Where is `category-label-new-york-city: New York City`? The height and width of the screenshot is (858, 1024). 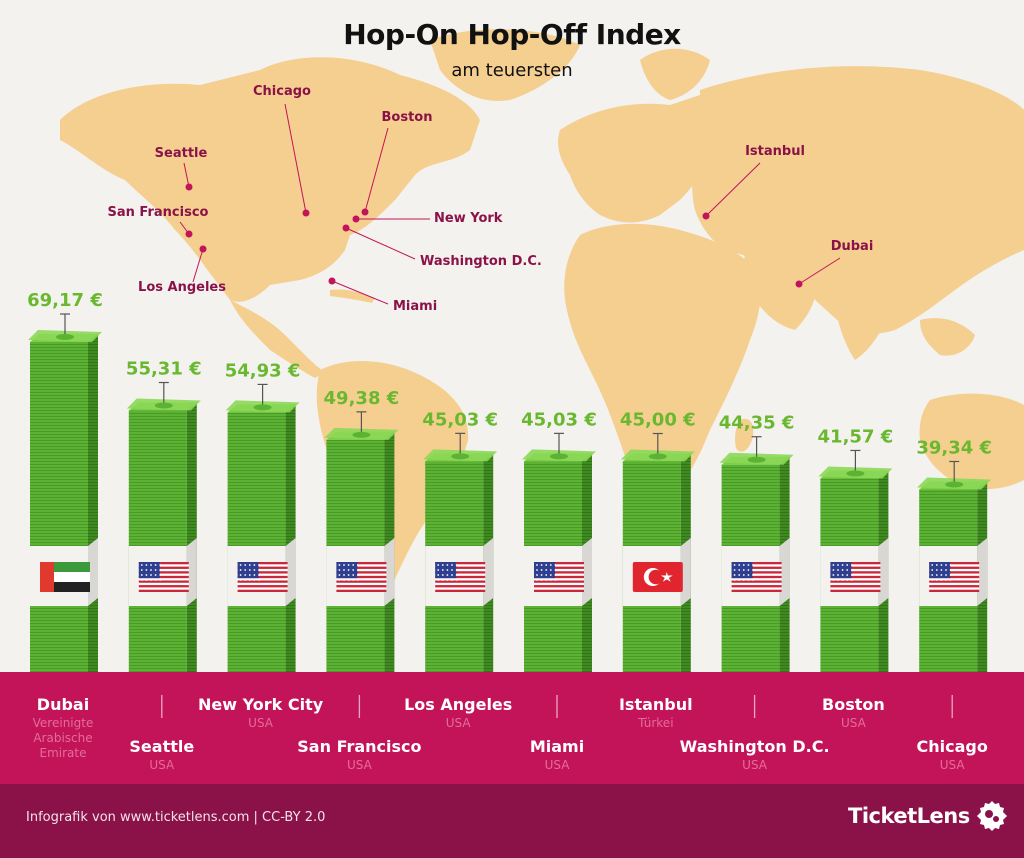
category-label-new-york-city: New York City is located at coordinates (261, 704).